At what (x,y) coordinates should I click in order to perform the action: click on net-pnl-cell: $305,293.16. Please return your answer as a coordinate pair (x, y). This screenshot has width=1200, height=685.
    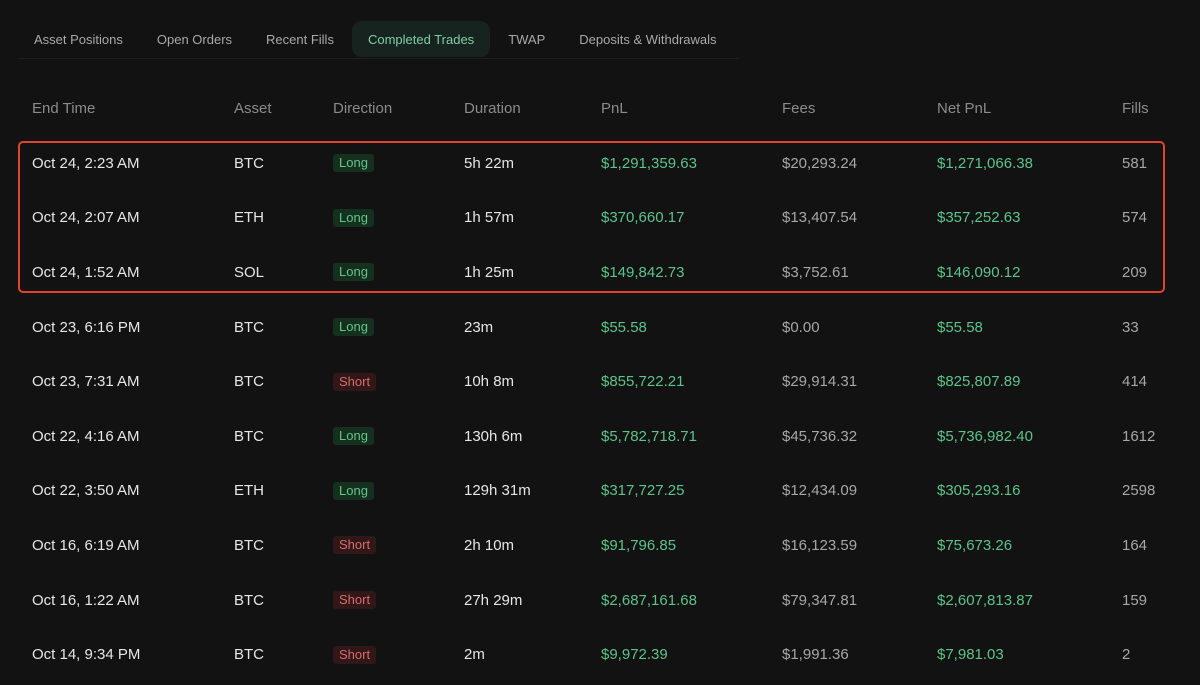
    Looking at the image, I should click on (979, 491).